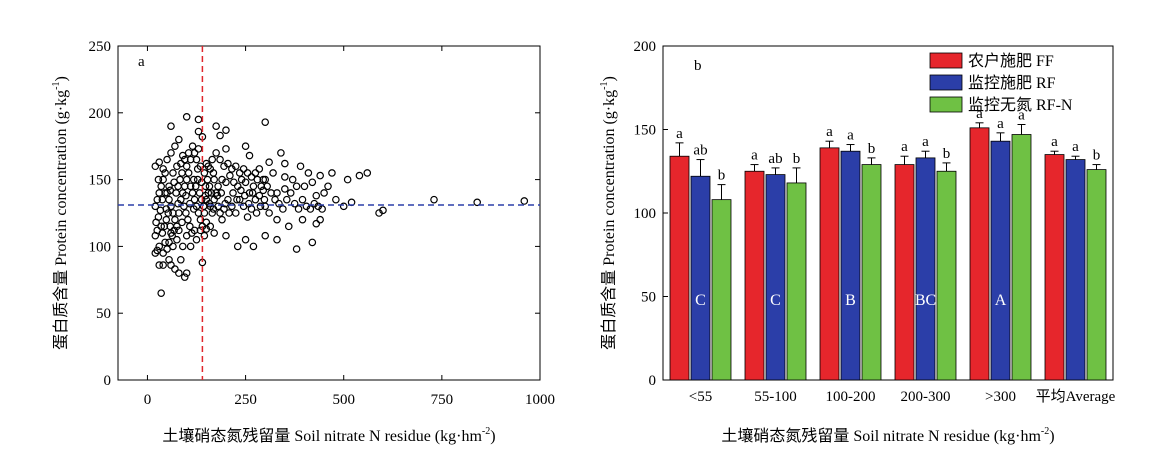  What do you see at coordinates (141, 62) in the screenshot?
I see `panel-label-a: a` at bounding box center [141, 62].